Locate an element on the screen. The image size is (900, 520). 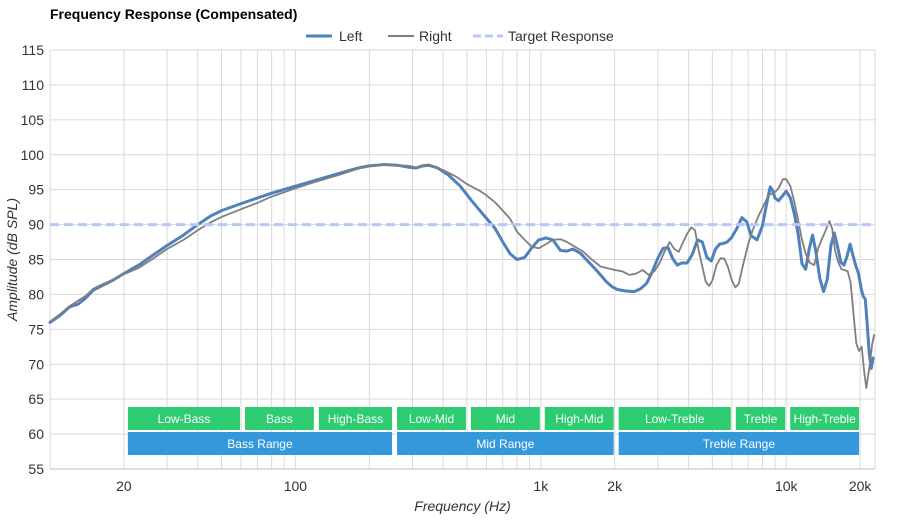
y-tick-label: 65 is located at coordinates (36, 399).